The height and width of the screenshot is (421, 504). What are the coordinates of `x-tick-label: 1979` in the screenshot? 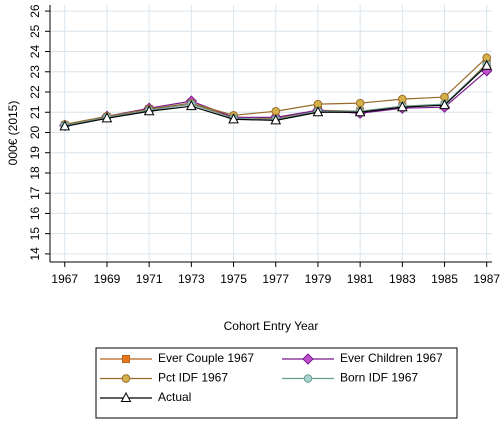 It's located at (318, 279).